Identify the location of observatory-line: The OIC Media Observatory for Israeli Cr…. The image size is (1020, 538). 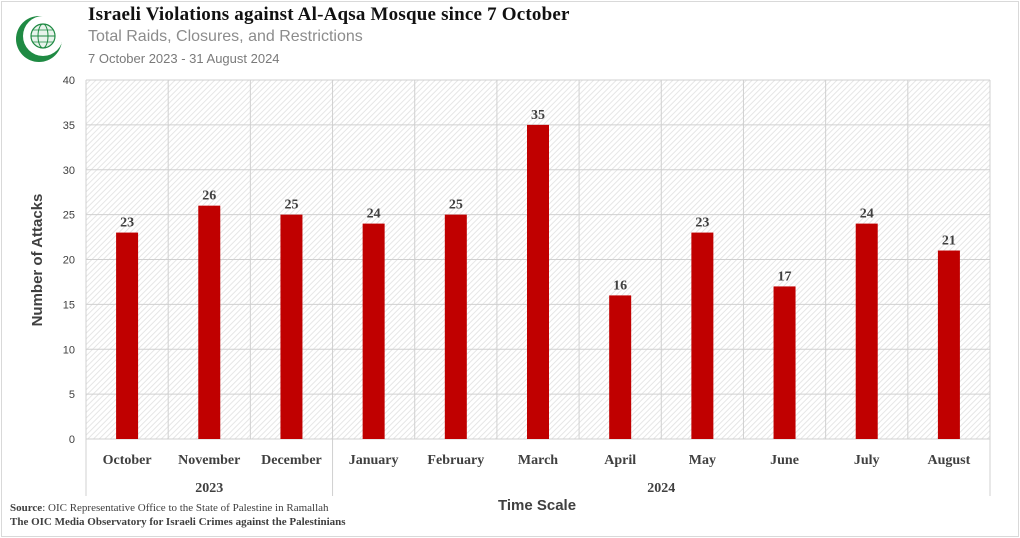
(178, 522).